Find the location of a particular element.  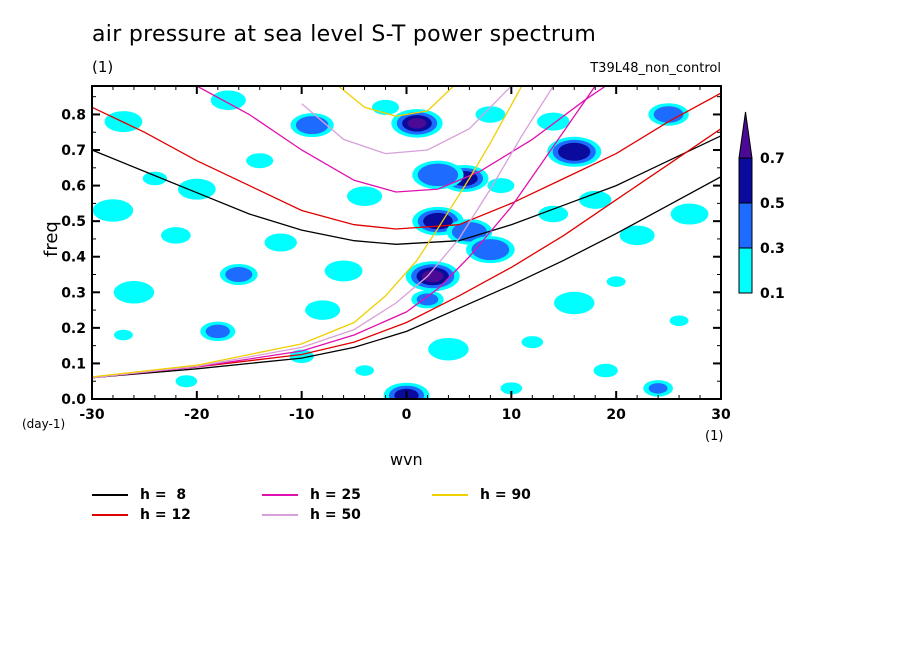

y-axis-label: freq is located at coordinates (51, 239).